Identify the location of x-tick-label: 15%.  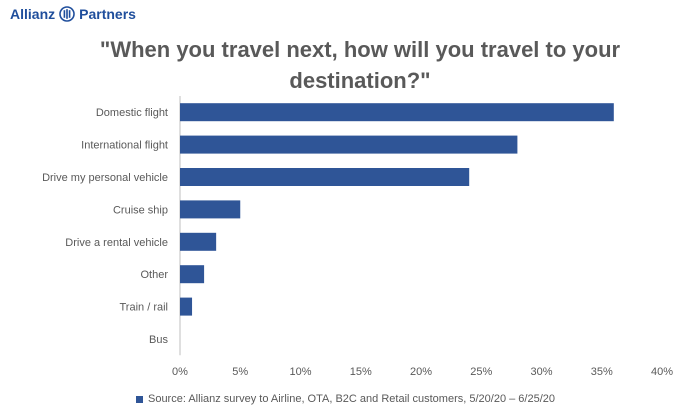
(361, 372).